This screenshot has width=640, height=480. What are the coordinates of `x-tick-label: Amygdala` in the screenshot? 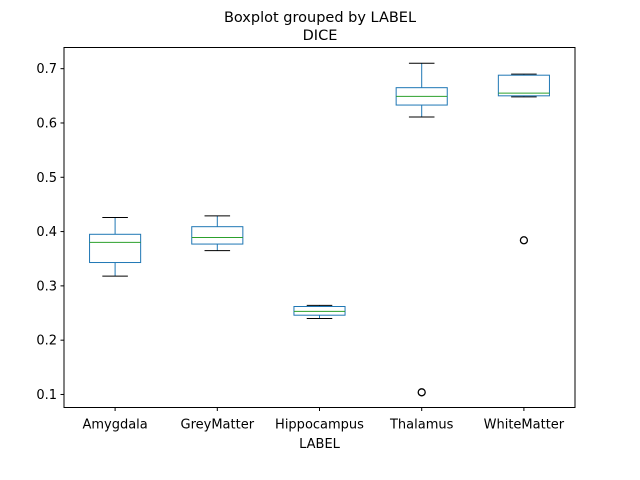 It's located at (114, 425).